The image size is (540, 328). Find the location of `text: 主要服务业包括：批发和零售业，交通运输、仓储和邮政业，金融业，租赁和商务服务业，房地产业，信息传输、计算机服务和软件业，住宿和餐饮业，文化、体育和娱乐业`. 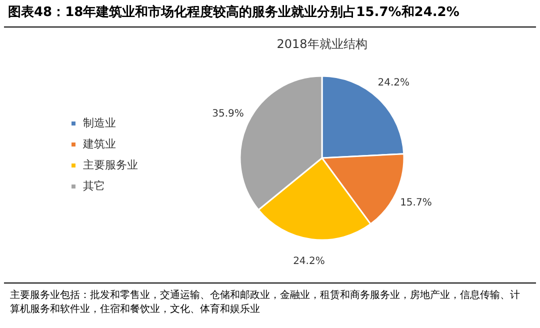

text: 主要服务业包括：批发和零售业，交通运输、仓储和邮政业，金融业，租赁和商务服务业，房地产业，信息传输、计算机服务和软件业，住宿和餐饮业，文化、体育和娱乐业 is located at coordinates (265, 302).